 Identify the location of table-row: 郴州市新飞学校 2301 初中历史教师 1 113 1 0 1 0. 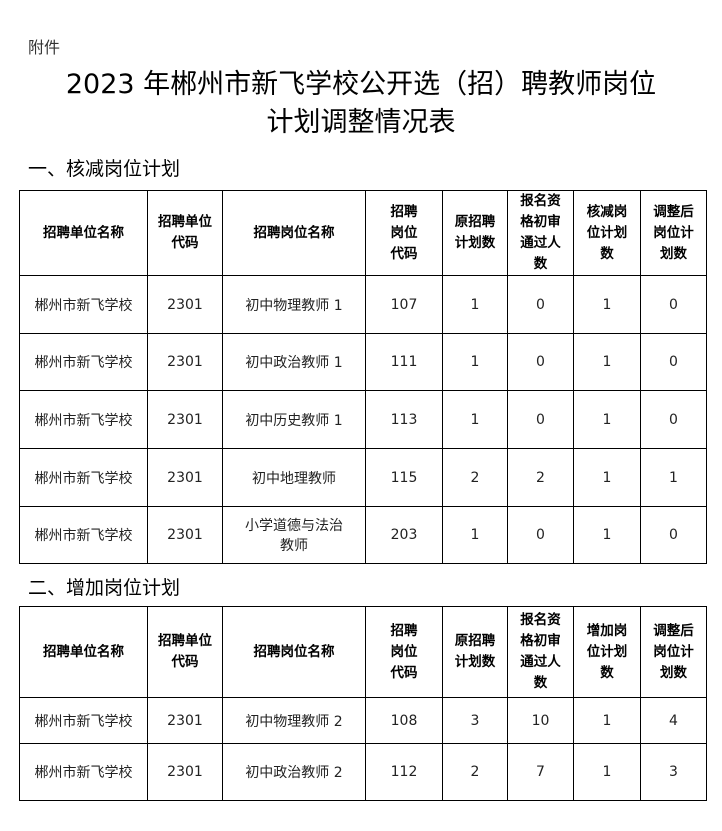
(363, 419).